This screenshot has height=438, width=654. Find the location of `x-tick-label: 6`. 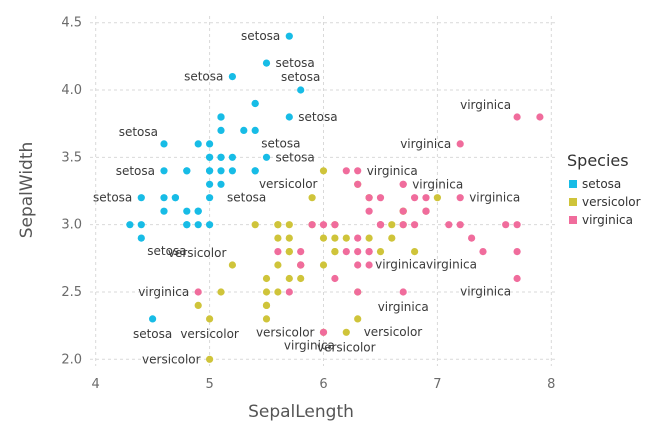

x-tick-label: 6 is located at coordinates (323, 384).